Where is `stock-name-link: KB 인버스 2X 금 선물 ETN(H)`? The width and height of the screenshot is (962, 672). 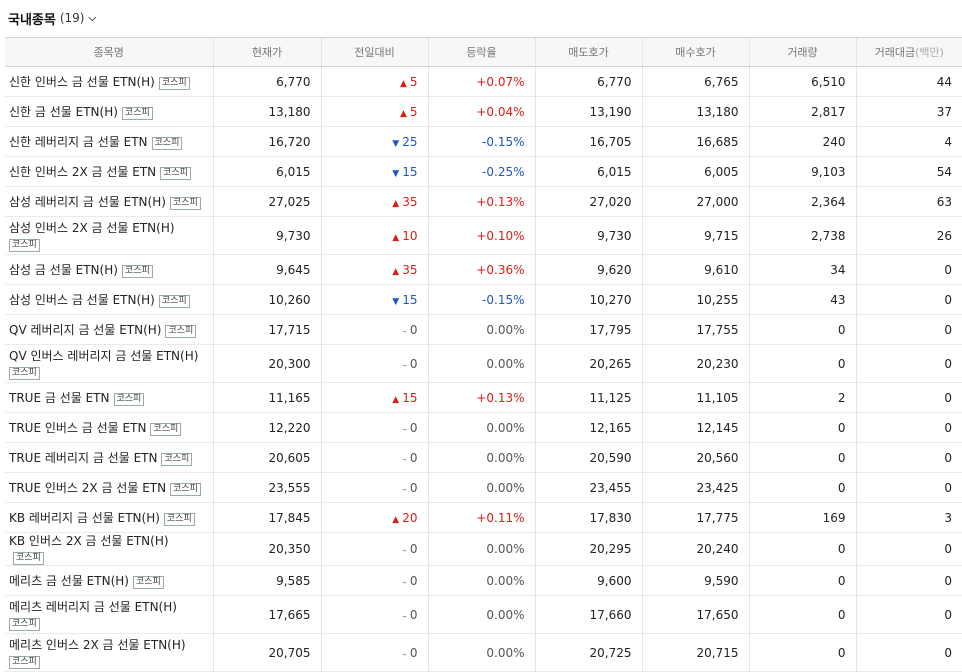
stock-name-link: KB 인버스 2X 금 선물 ETN(H) is located at coordinates (89, 541).